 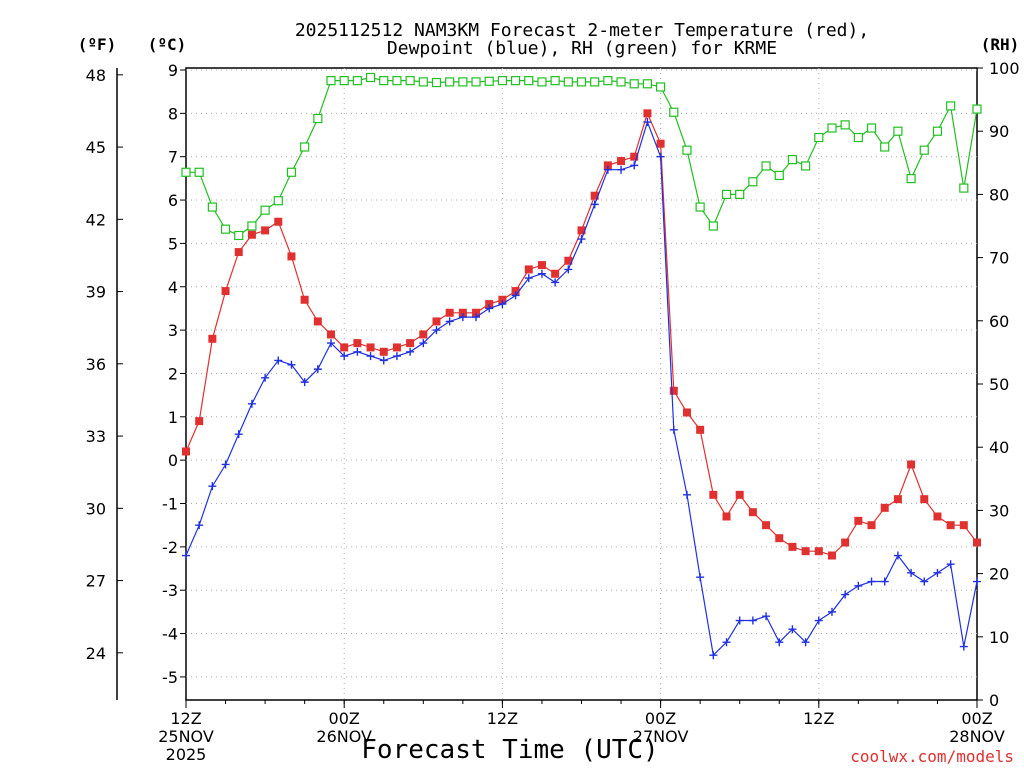 I want to click on x-tick-label: 26NOV, so click(x=344, y=736).